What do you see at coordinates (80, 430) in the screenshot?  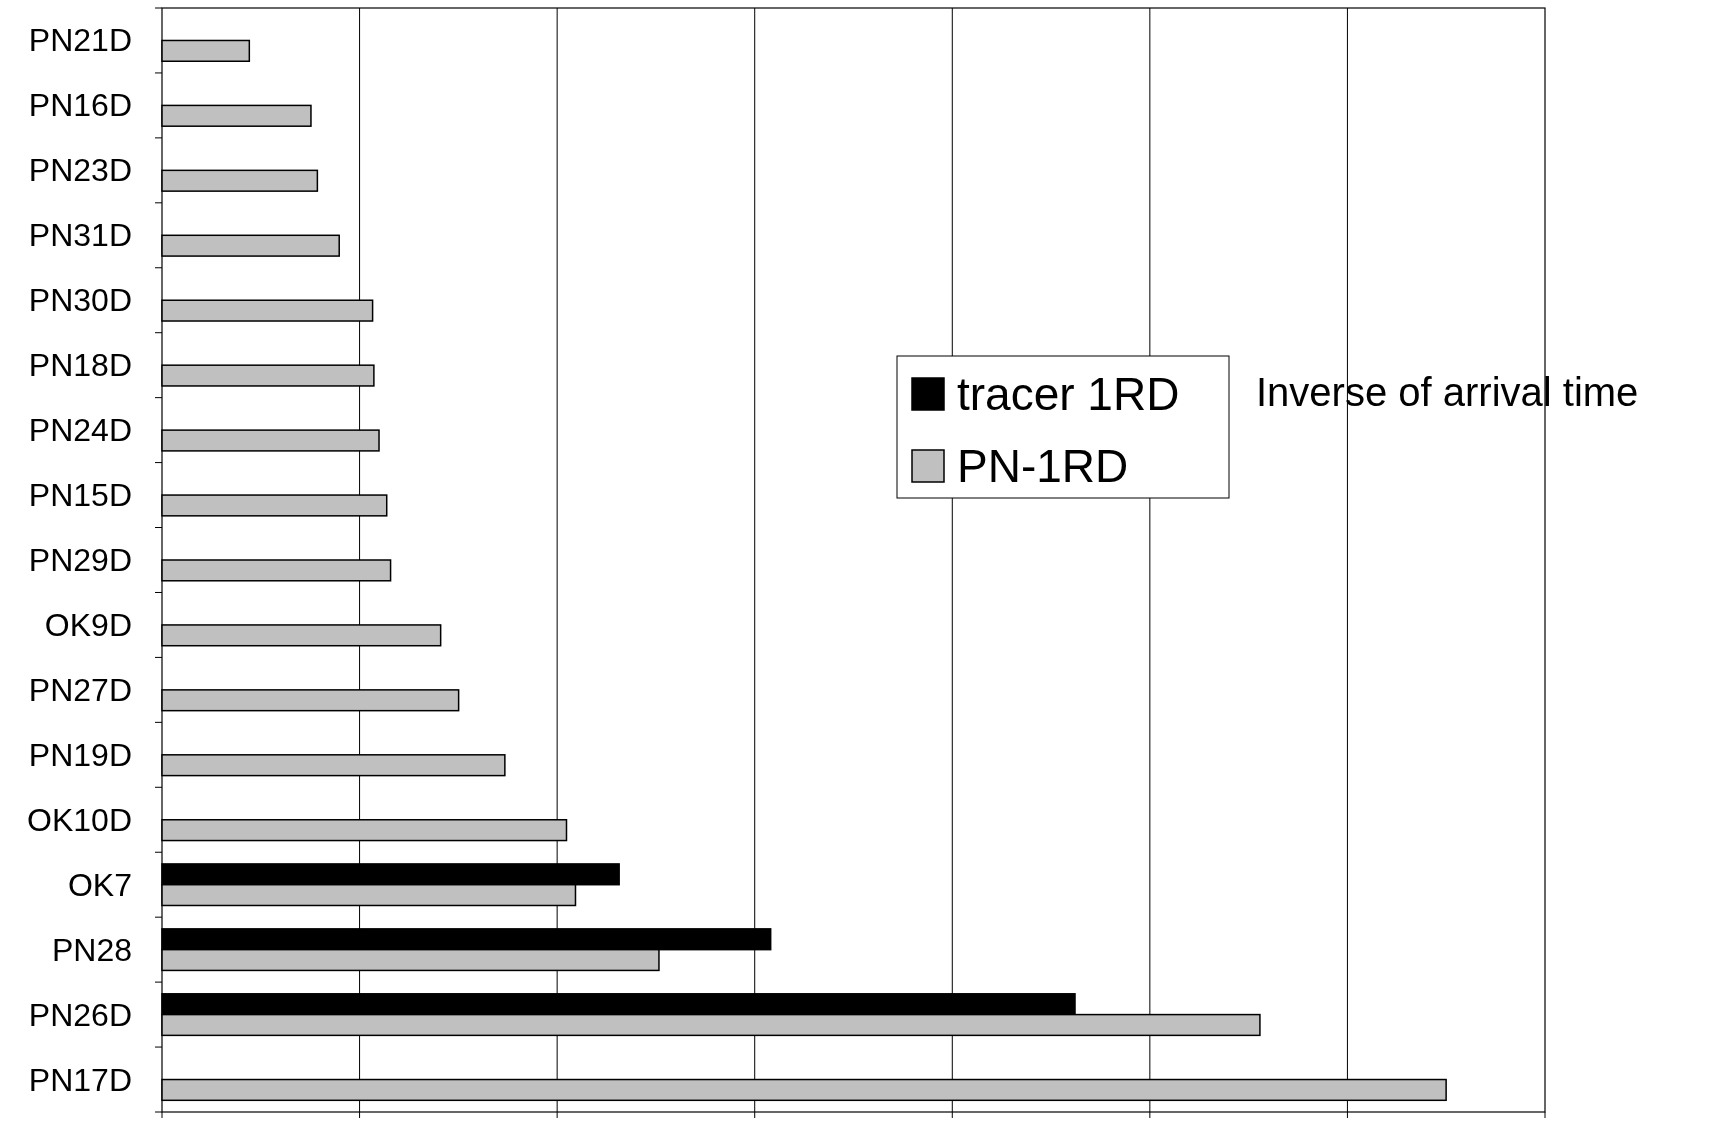 I see `y-tick-label: PN24D` at bounding box center [80, 430].